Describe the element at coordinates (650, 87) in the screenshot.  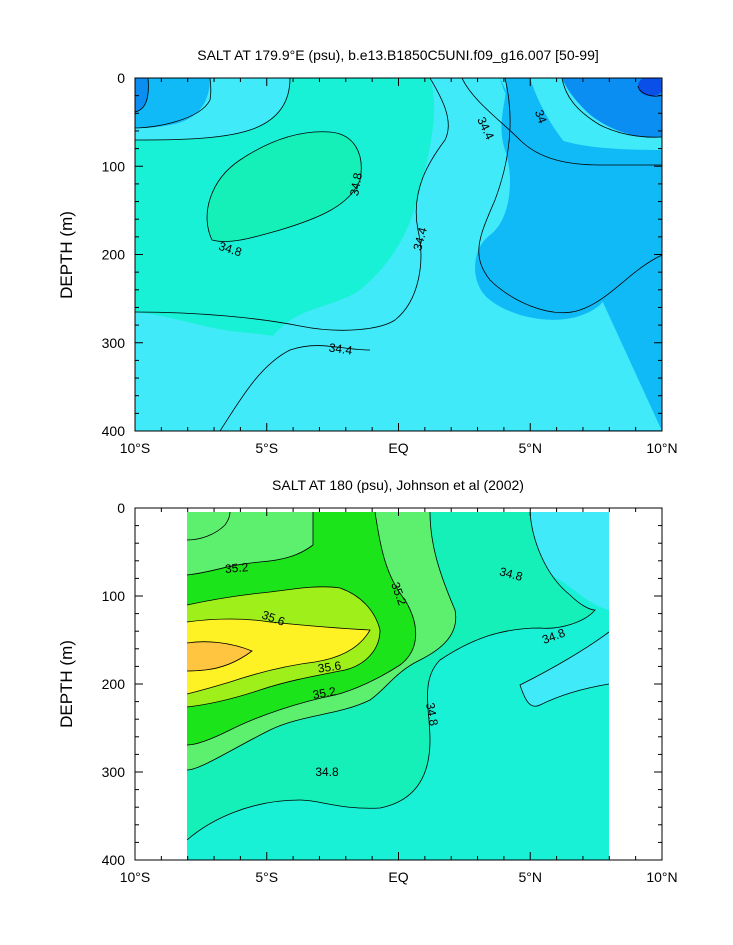
I see `top-band-lt-34-0-right` at that location.